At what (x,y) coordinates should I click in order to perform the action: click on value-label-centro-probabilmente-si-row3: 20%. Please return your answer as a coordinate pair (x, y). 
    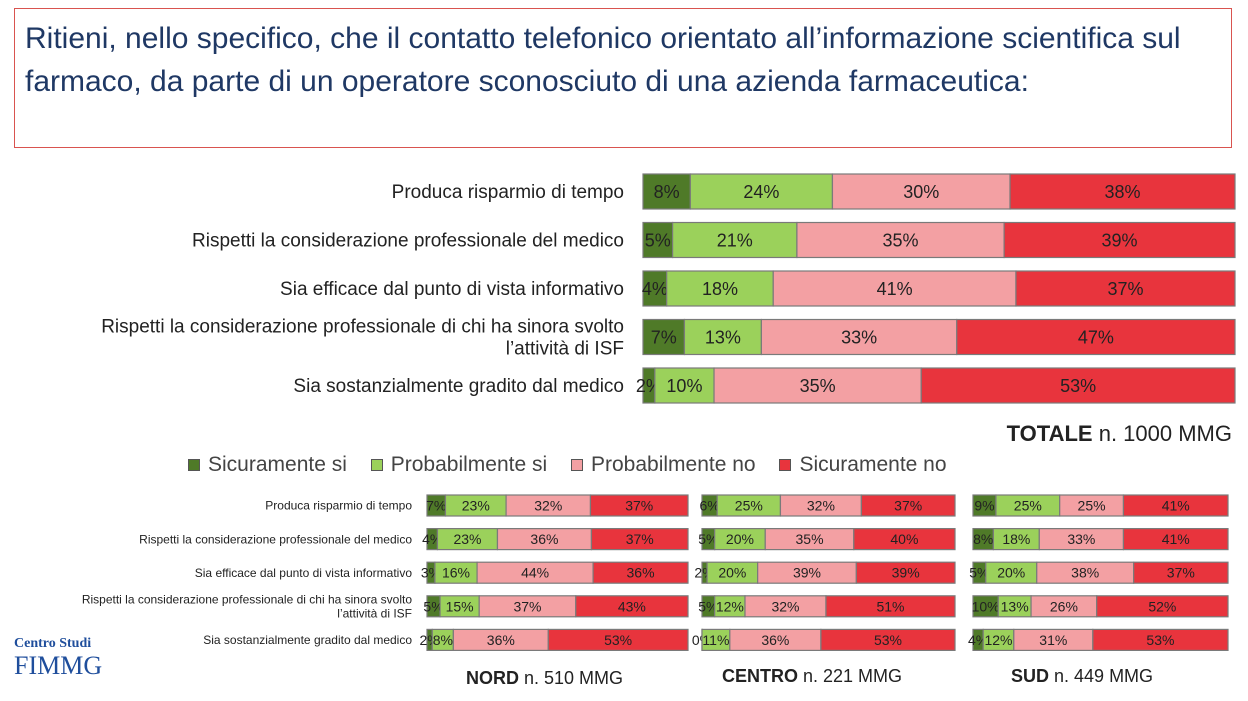
    Looking at the image, I should click on (732, 573).